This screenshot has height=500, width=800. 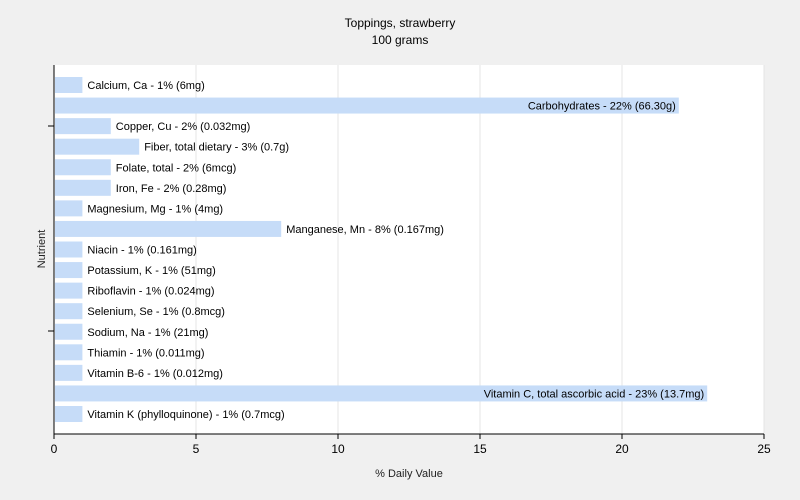 What do you see at coordinates (171, 189) in the screenshot?
I see `bar-label: Iron, Fe - 2% (0.28mg)` at bounding box center [171, 189].